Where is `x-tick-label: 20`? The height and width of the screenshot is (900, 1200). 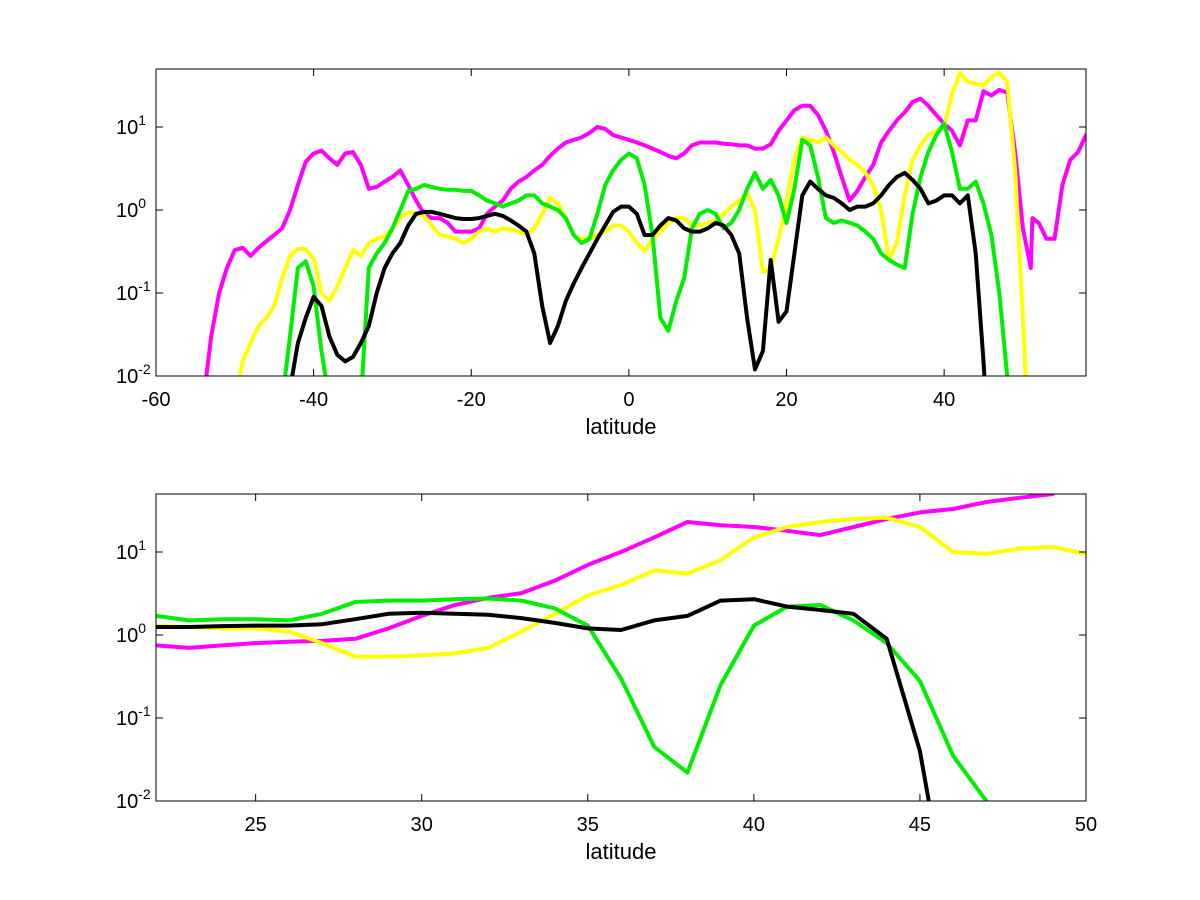
x-tick-label: 20 is located at coordinates (786, 400).